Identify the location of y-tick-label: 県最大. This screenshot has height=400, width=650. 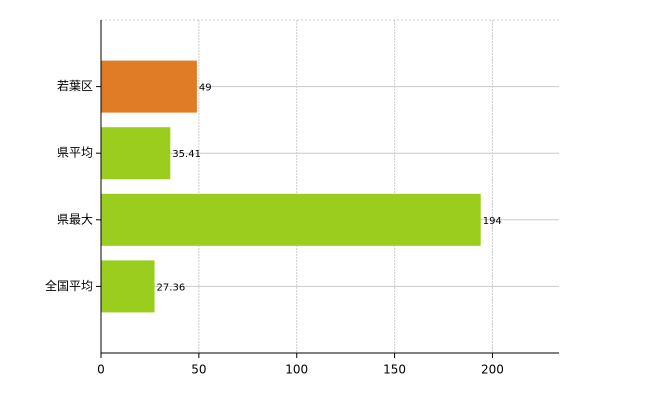
(75, 219).